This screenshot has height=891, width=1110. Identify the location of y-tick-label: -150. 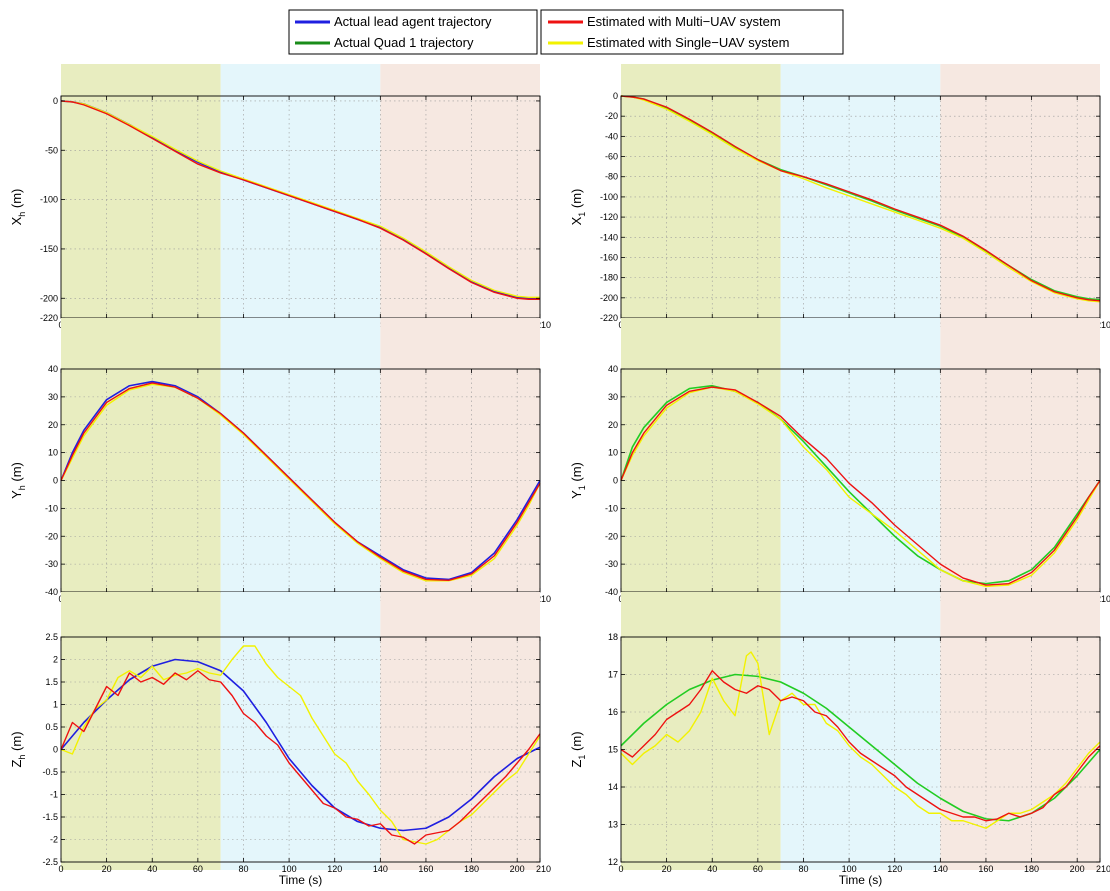
(49, 249).